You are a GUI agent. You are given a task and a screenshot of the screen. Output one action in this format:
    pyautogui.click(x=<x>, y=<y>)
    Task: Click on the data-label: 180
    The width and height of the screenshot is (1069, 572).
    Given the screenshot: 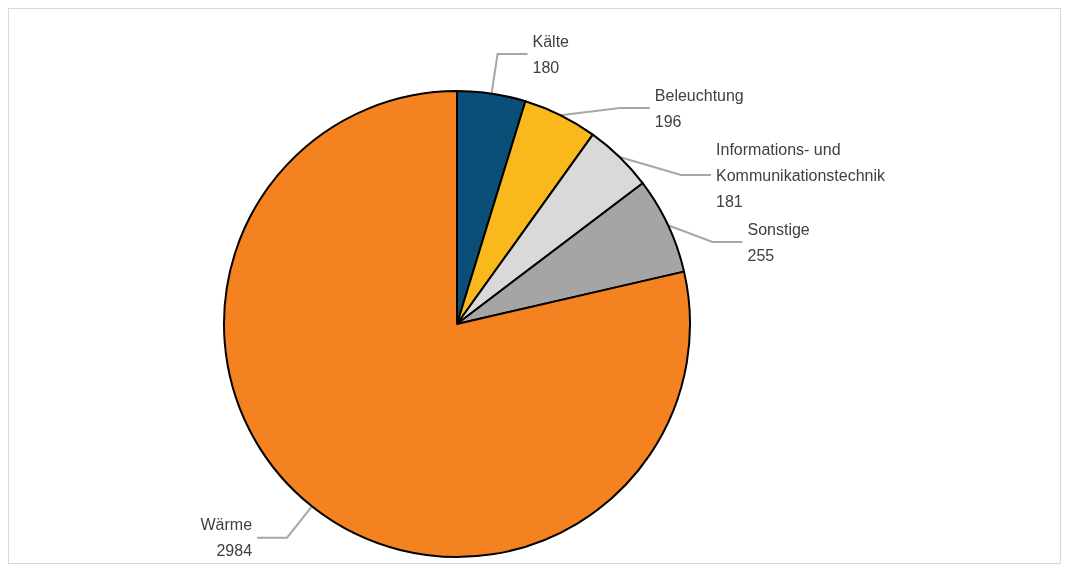 What is the action you would take?
    pyautogui.click(x=546, y=67)
    